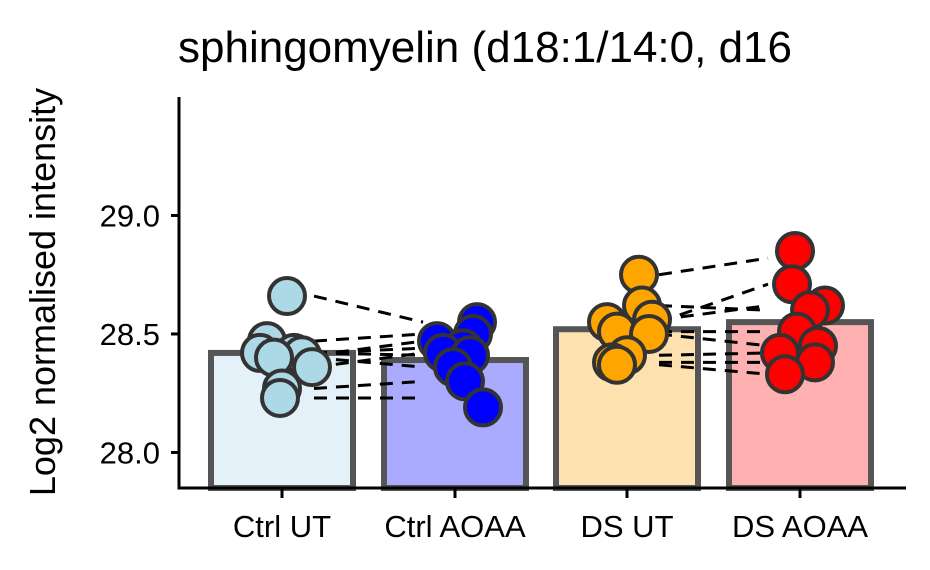 This screenshot has height=570, width=930. Describe the element at coordinates (130, 334) in the screenshot. I see `y-tick-label: 28.5` at that location.